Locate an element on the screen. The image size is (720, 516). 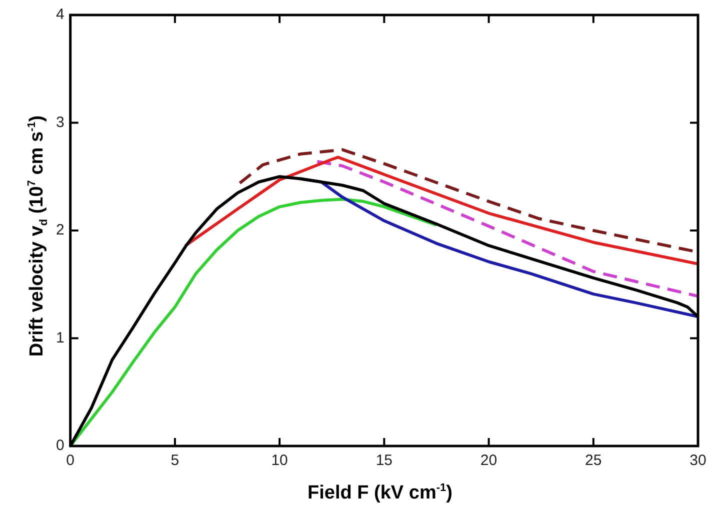
x-axis-title: Field F (kV cm$^{-1}$) is located at coordinates (380, 493).